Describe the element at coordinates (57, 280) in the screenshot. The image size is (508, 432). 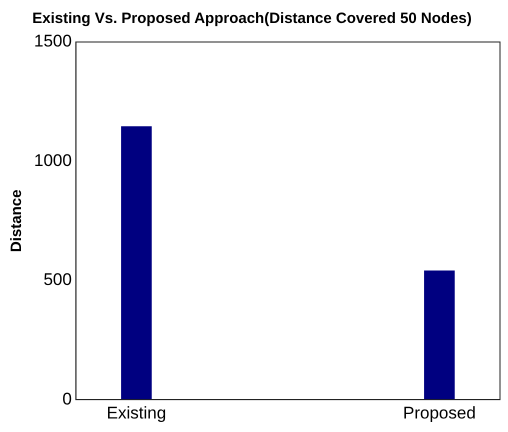
I see `y-tick-label: 500` at that location.